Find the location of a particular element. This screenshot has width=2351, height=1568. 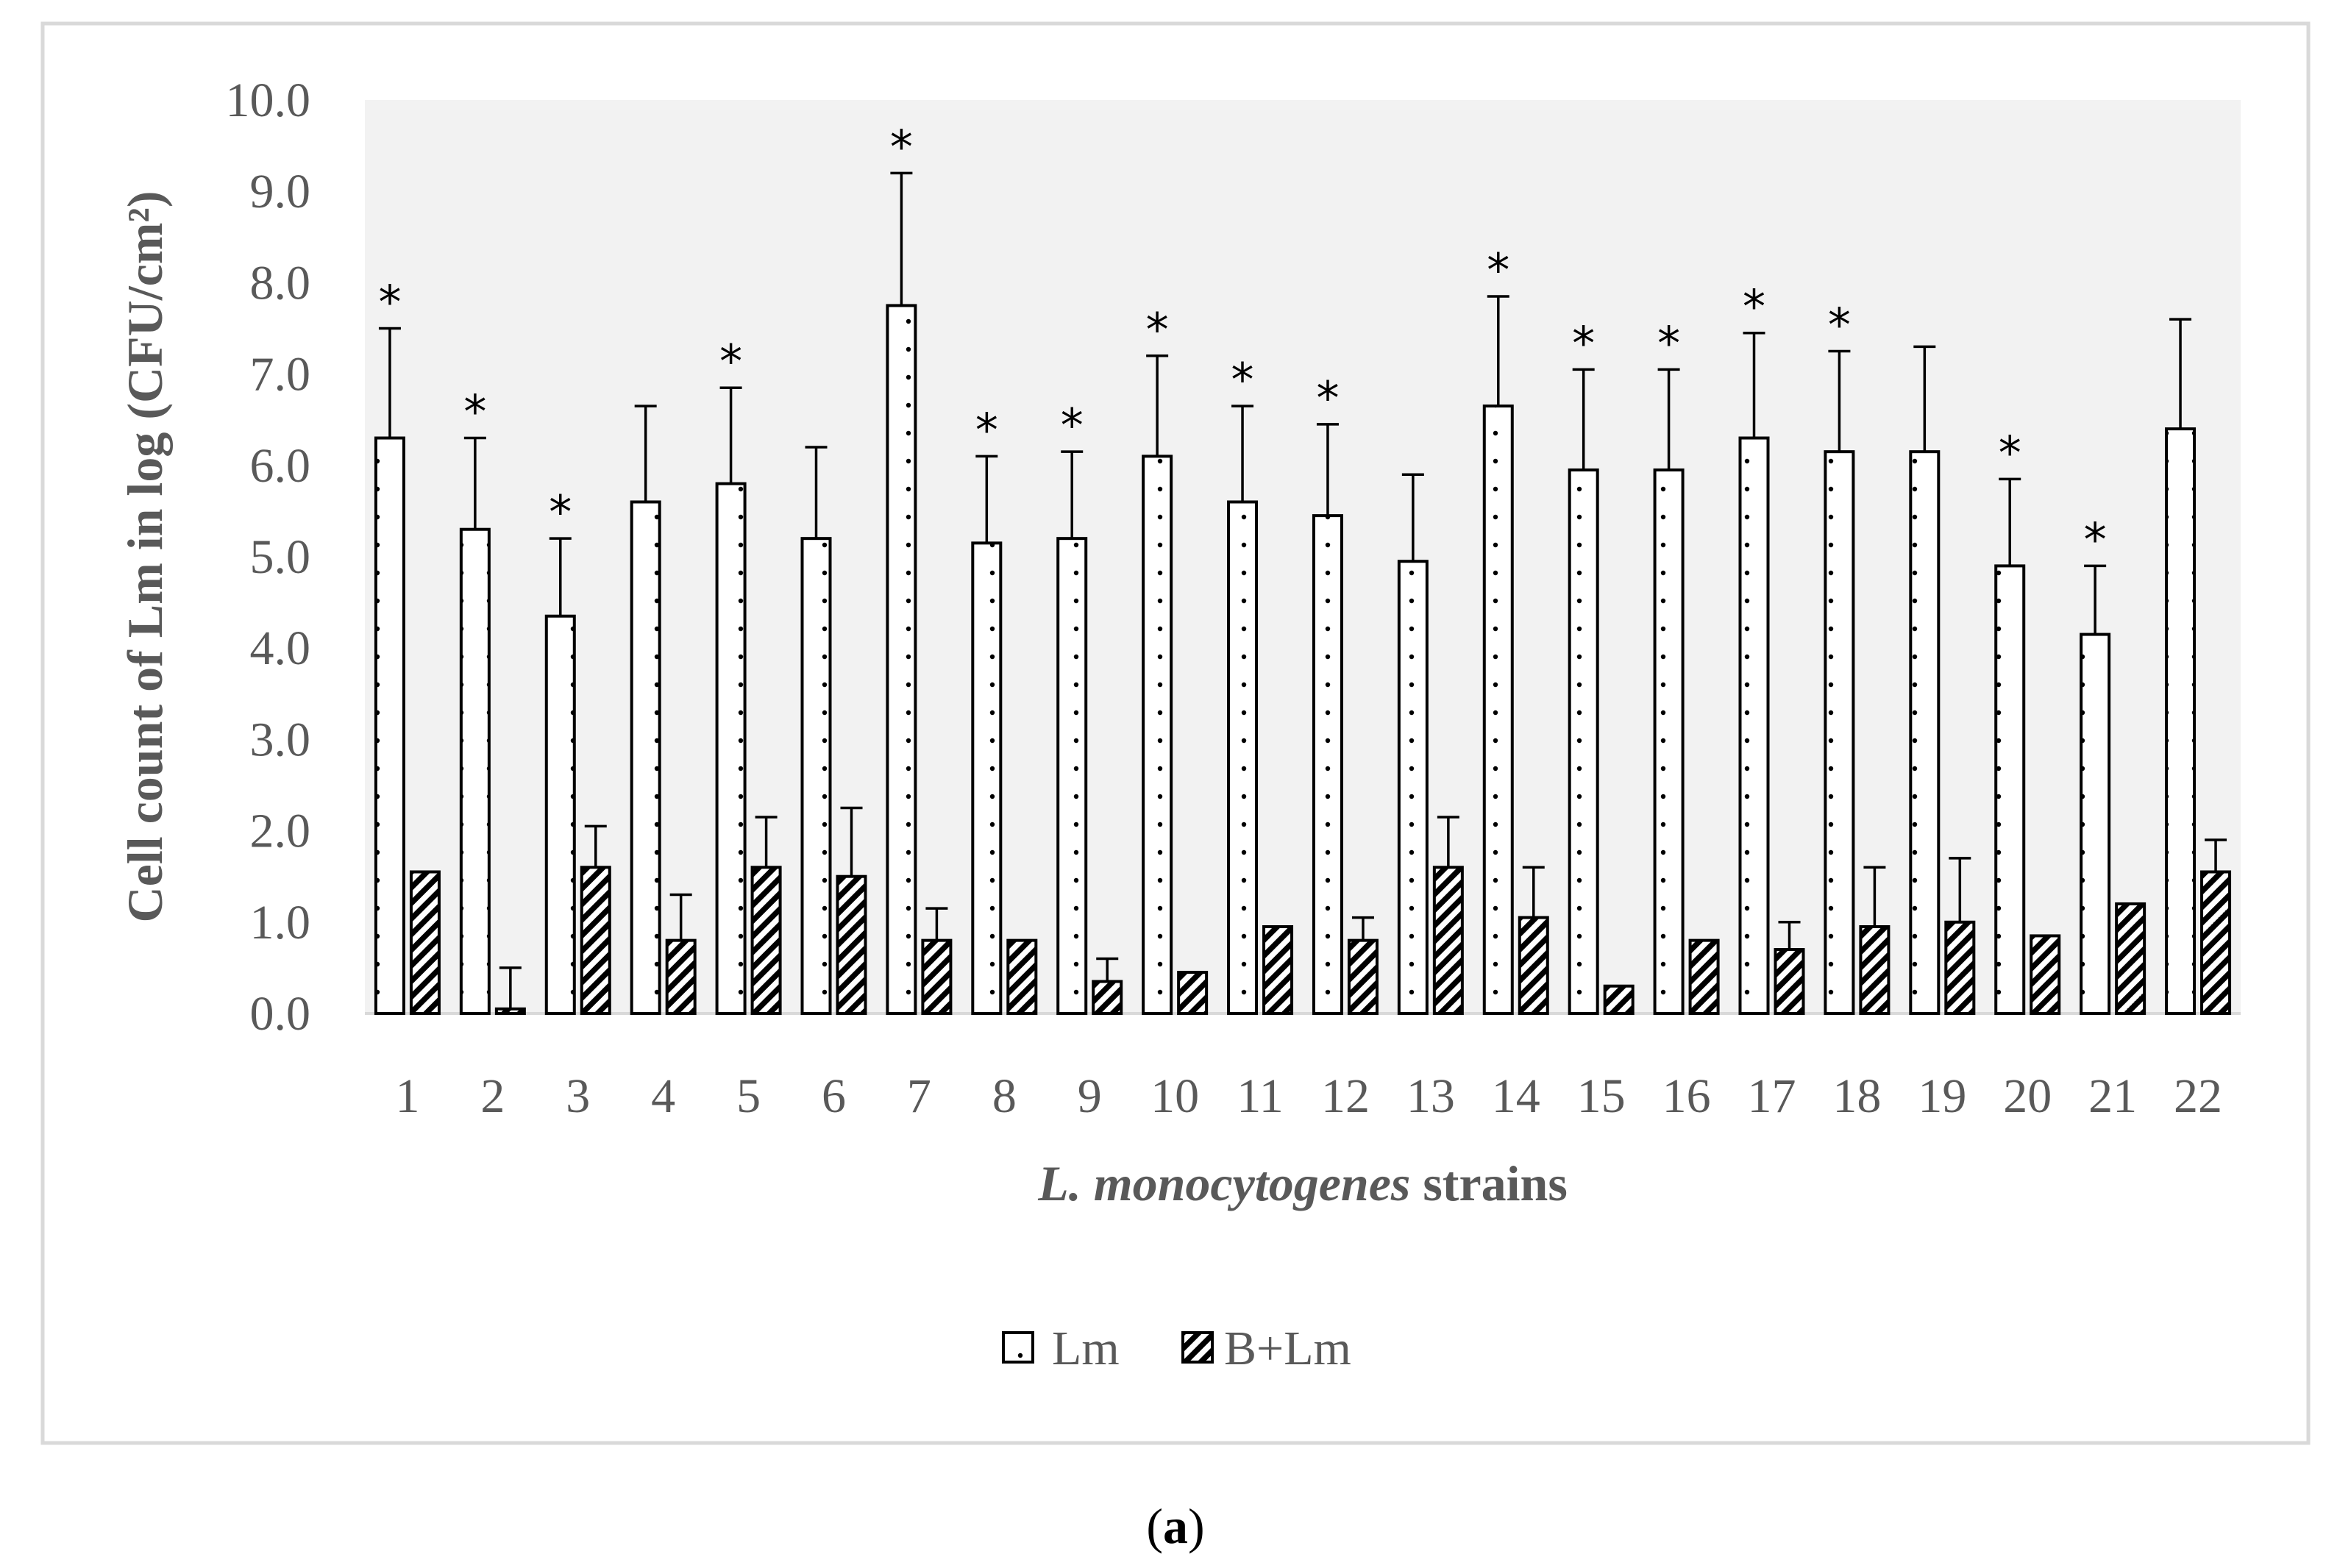

x-tick-label: 4 is located at coordinates (663, 1096).